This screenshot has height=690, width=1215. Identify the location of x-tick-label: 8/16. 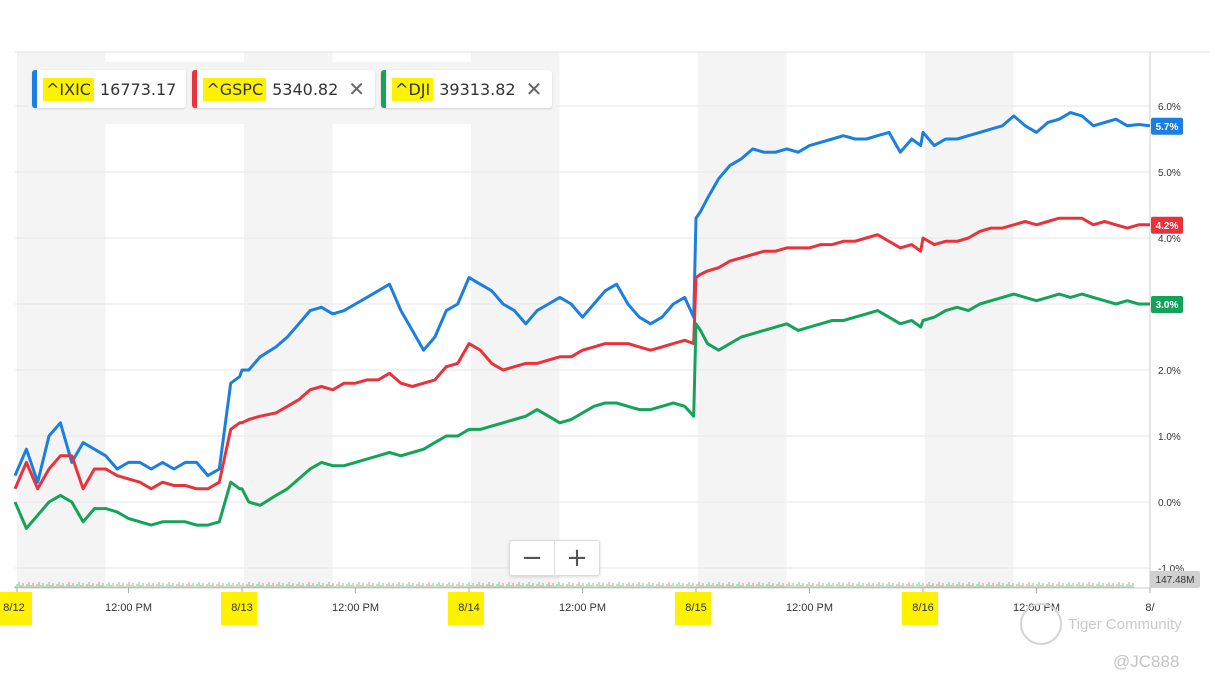
(922, 608).